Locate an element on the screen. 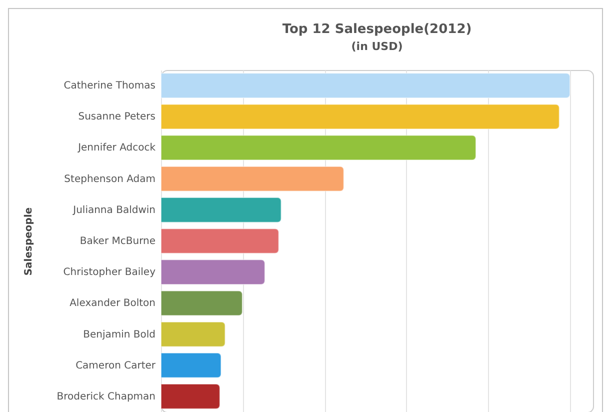 This screenshot has height=412, width=613. y-tick-label: Stephenson Adam is located at coordinates (110, 179).